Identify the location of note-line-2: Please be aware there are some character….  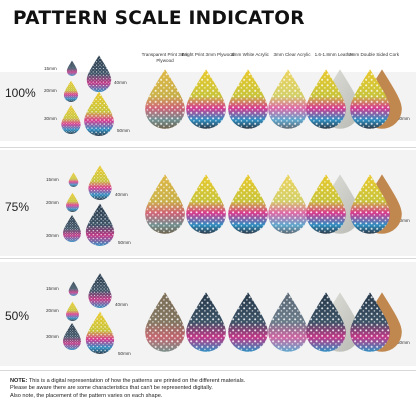
(111, 388).